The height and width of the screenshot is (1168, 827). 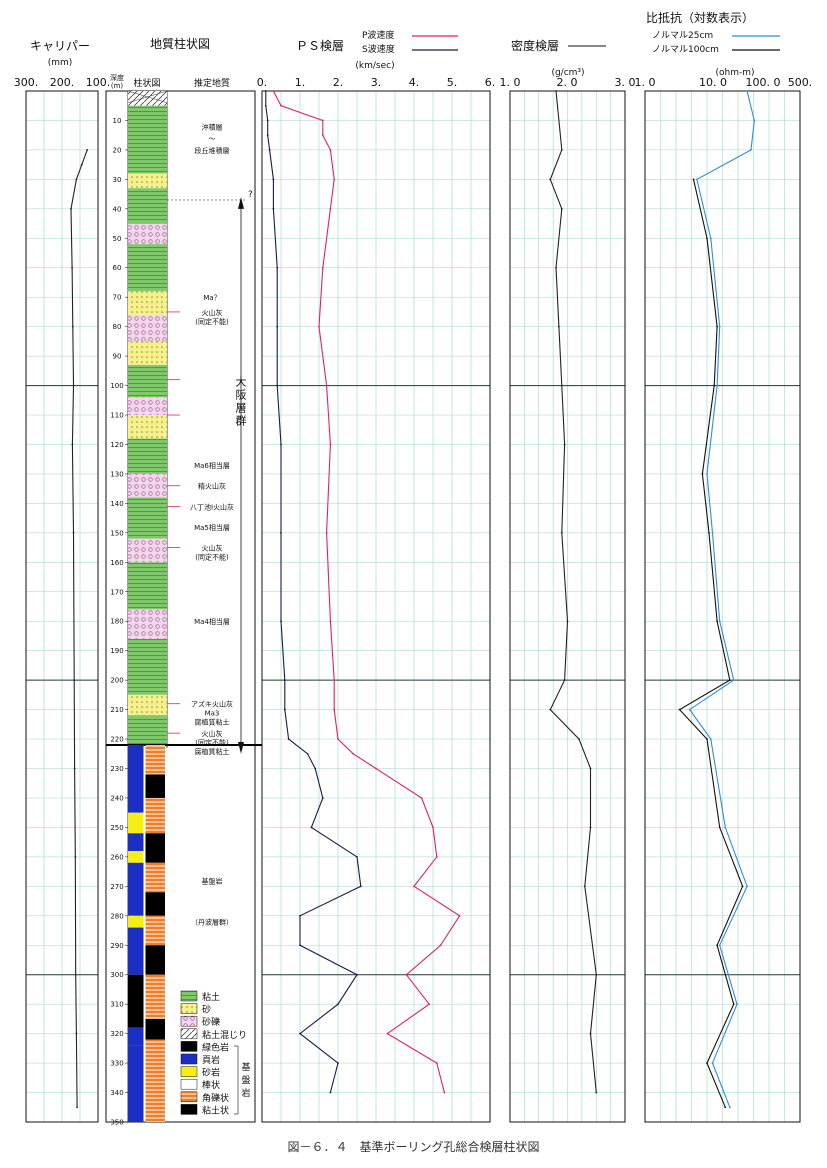 What do you see at coordinates (116, 445) in the screenshot?
I see `depth-tick-label: 120` at bounding box center [116, 445].